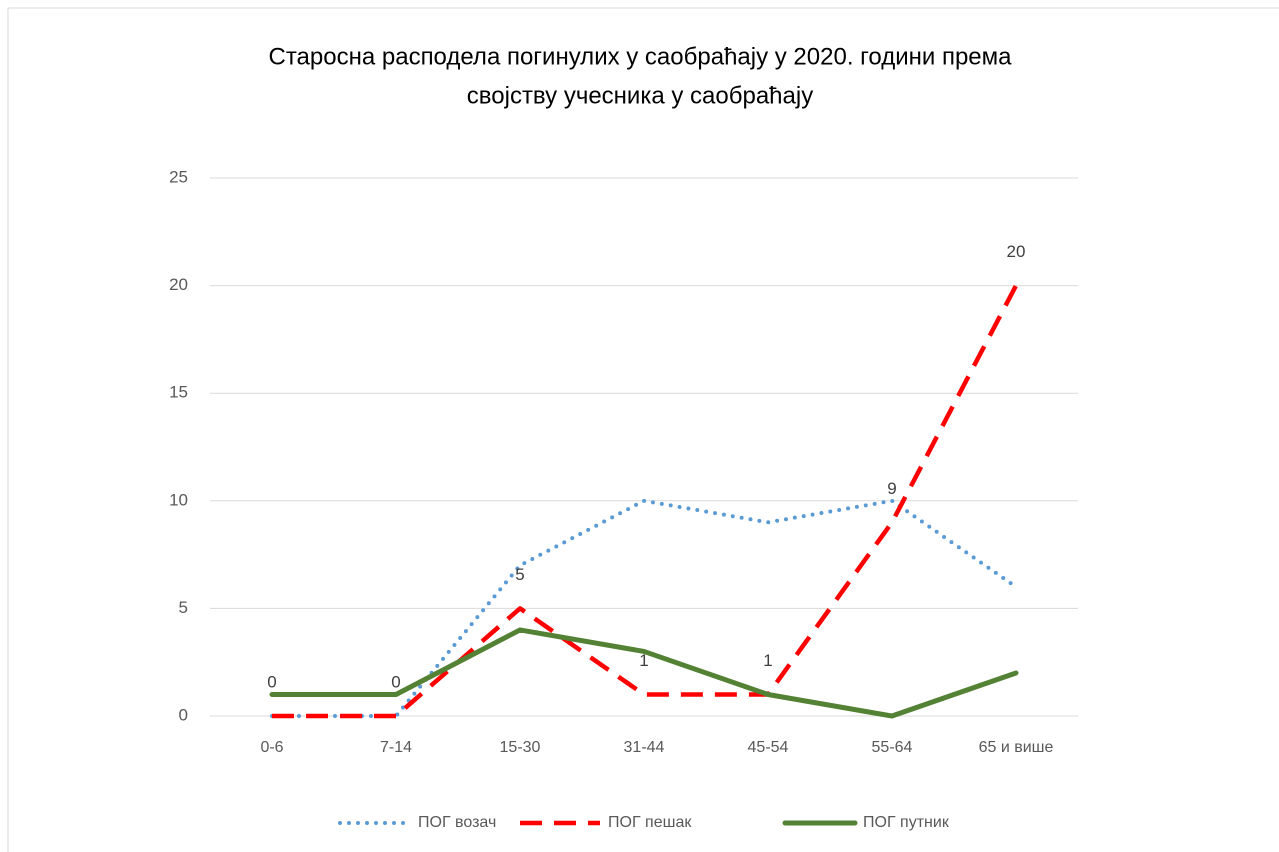 The height and width of the screenshot is (852, 1279). I want to click on y-tick-label: 25, so click(178, 176).